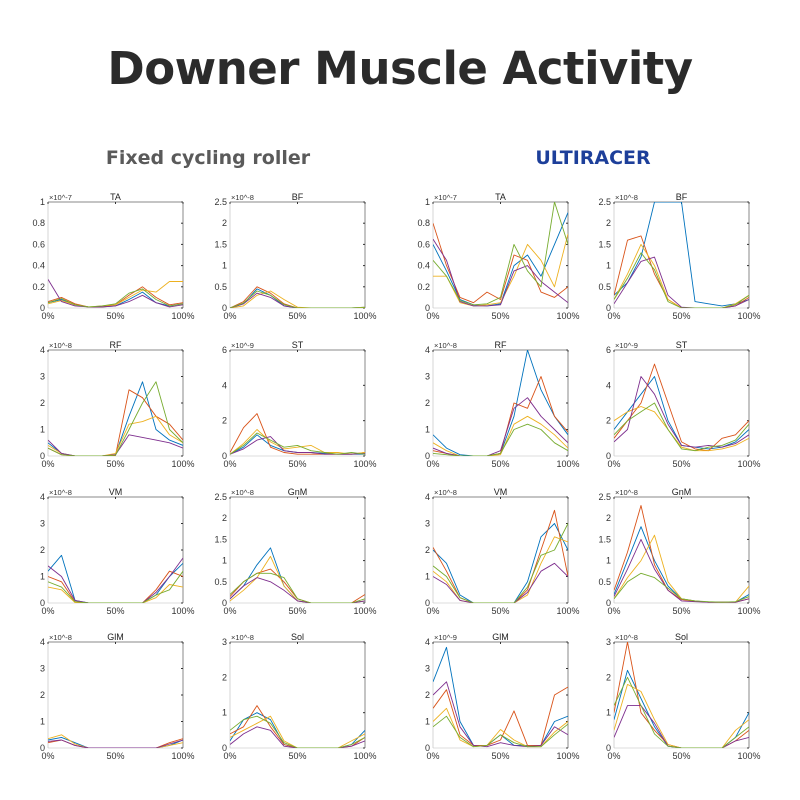 This screenshot has width=800, height=800. I want to click on subplot-st-ultiracer: 0 2 4 6 0% 50% 100% ×10^-9 ST, so click(683, 404).